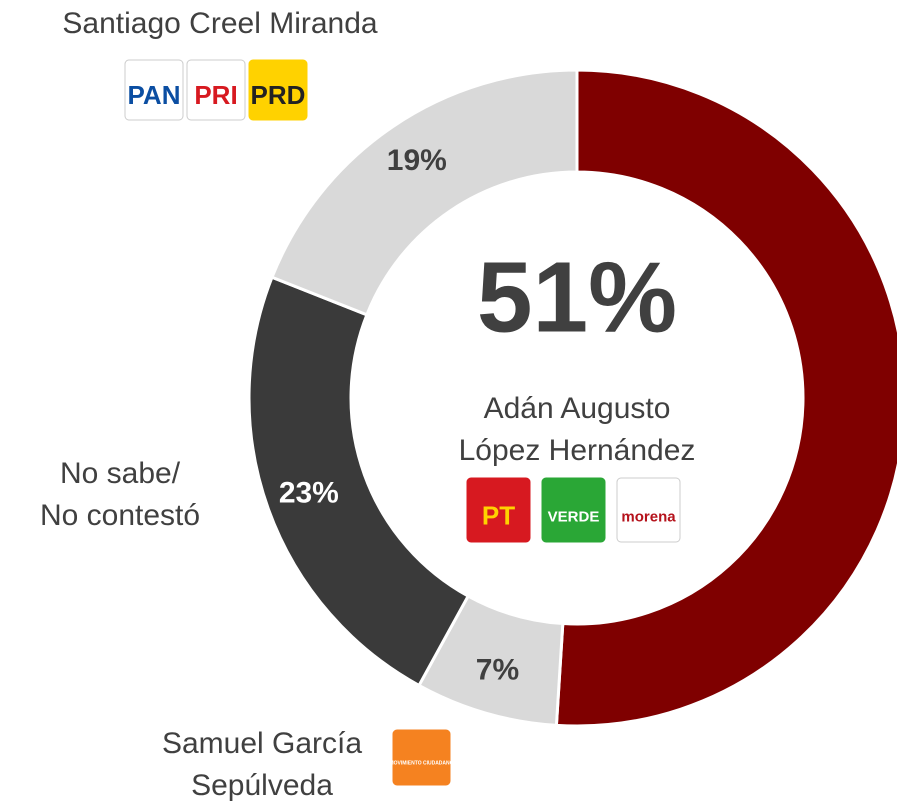 The height and width of the screenshot is (805, 897). I want to click on data-label: 19%, so click(417, 160).